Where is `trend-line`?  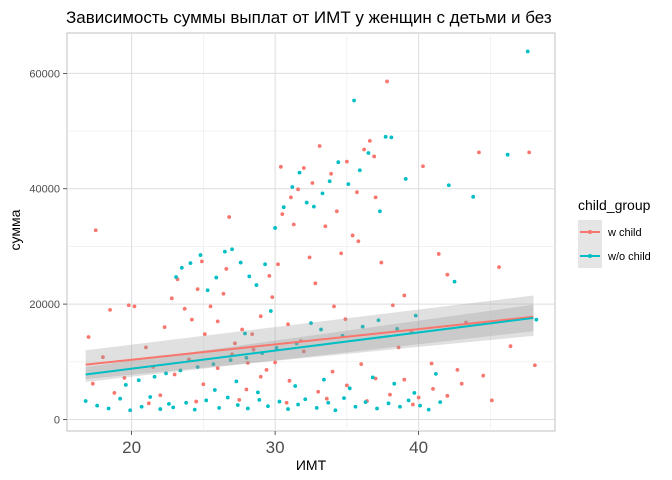
trend-line is located at coordinates (309, 346).